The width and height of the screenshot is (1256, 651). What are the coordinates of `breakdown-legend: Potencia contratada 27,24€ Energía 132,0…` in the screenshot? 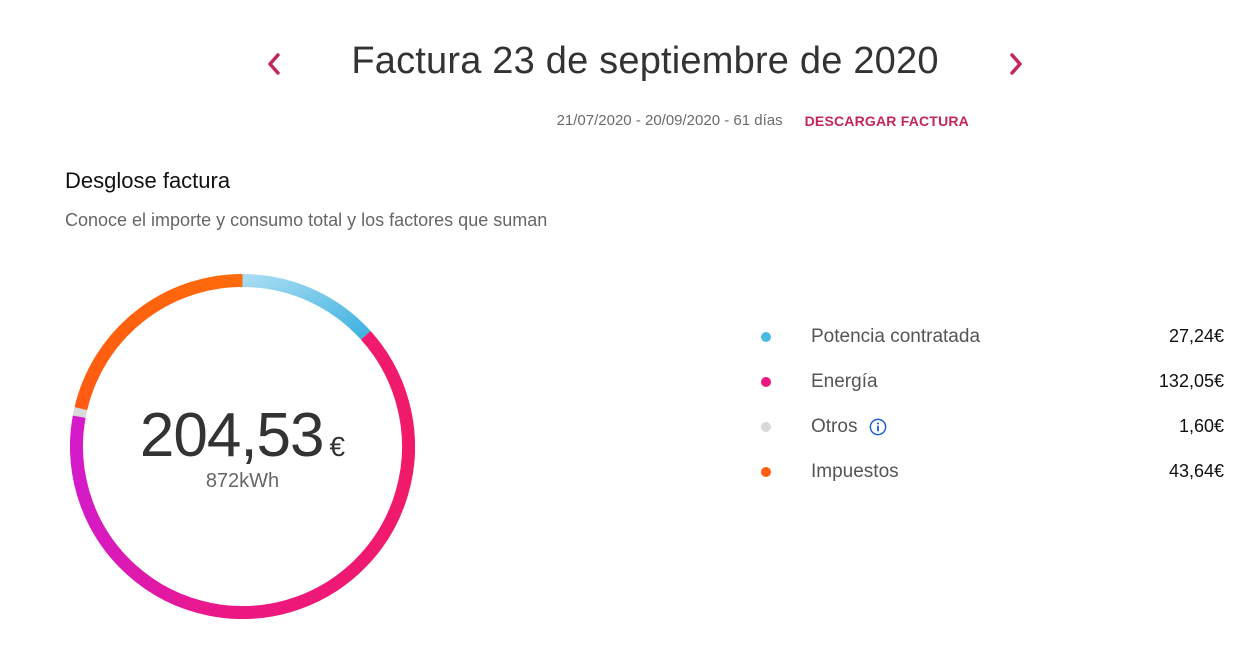 It's located at (993, 404).